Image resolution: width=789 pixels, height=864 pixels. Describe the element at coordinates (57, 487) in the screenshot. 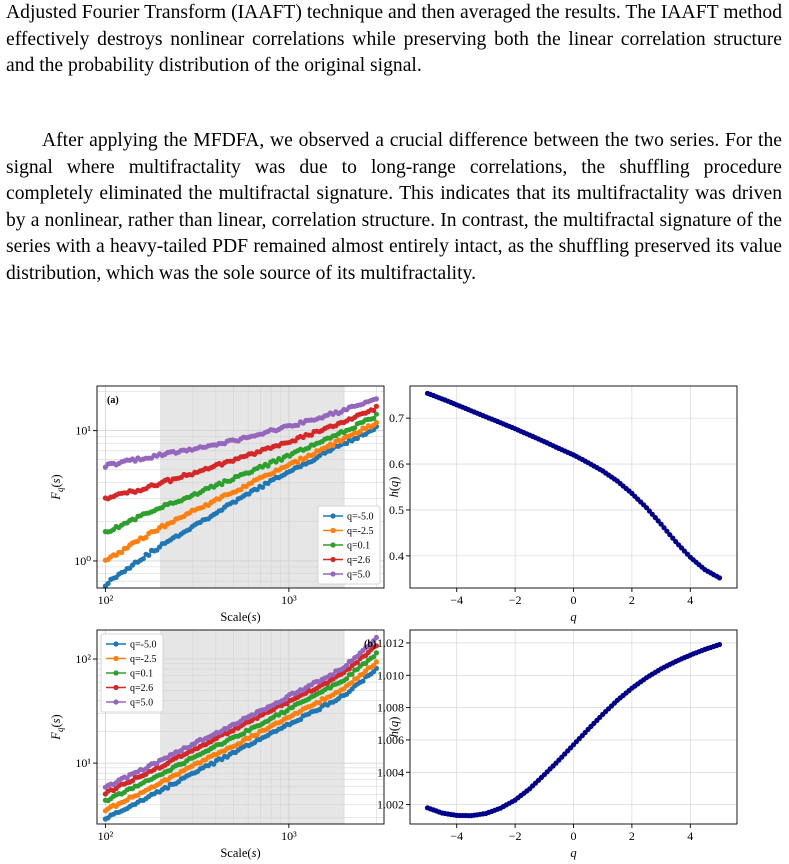

I see `y-axis-label: Fq(s)` at that location.